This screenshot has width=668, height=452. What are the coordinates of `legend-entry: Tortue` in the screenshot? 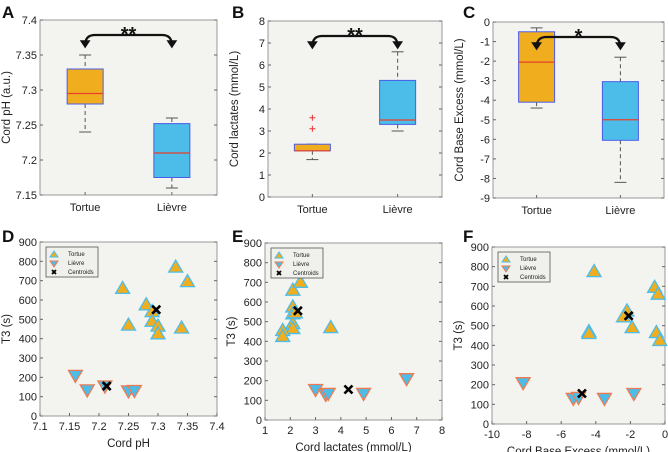 It's located at (528, 260).